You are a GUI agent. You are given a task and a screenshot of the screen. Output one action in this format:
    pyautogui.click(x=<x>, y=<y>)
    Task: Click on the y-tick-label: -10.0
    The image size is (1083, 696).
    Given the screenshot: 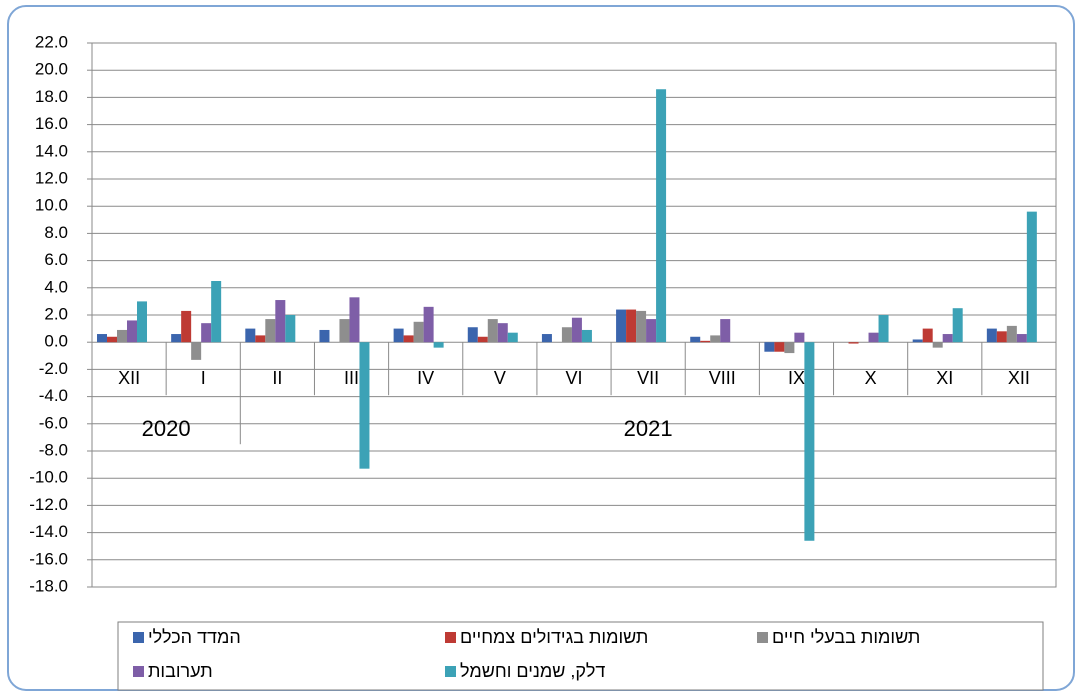 What is the action you would take?
    pyautogui.click(x=48, y=477)
    